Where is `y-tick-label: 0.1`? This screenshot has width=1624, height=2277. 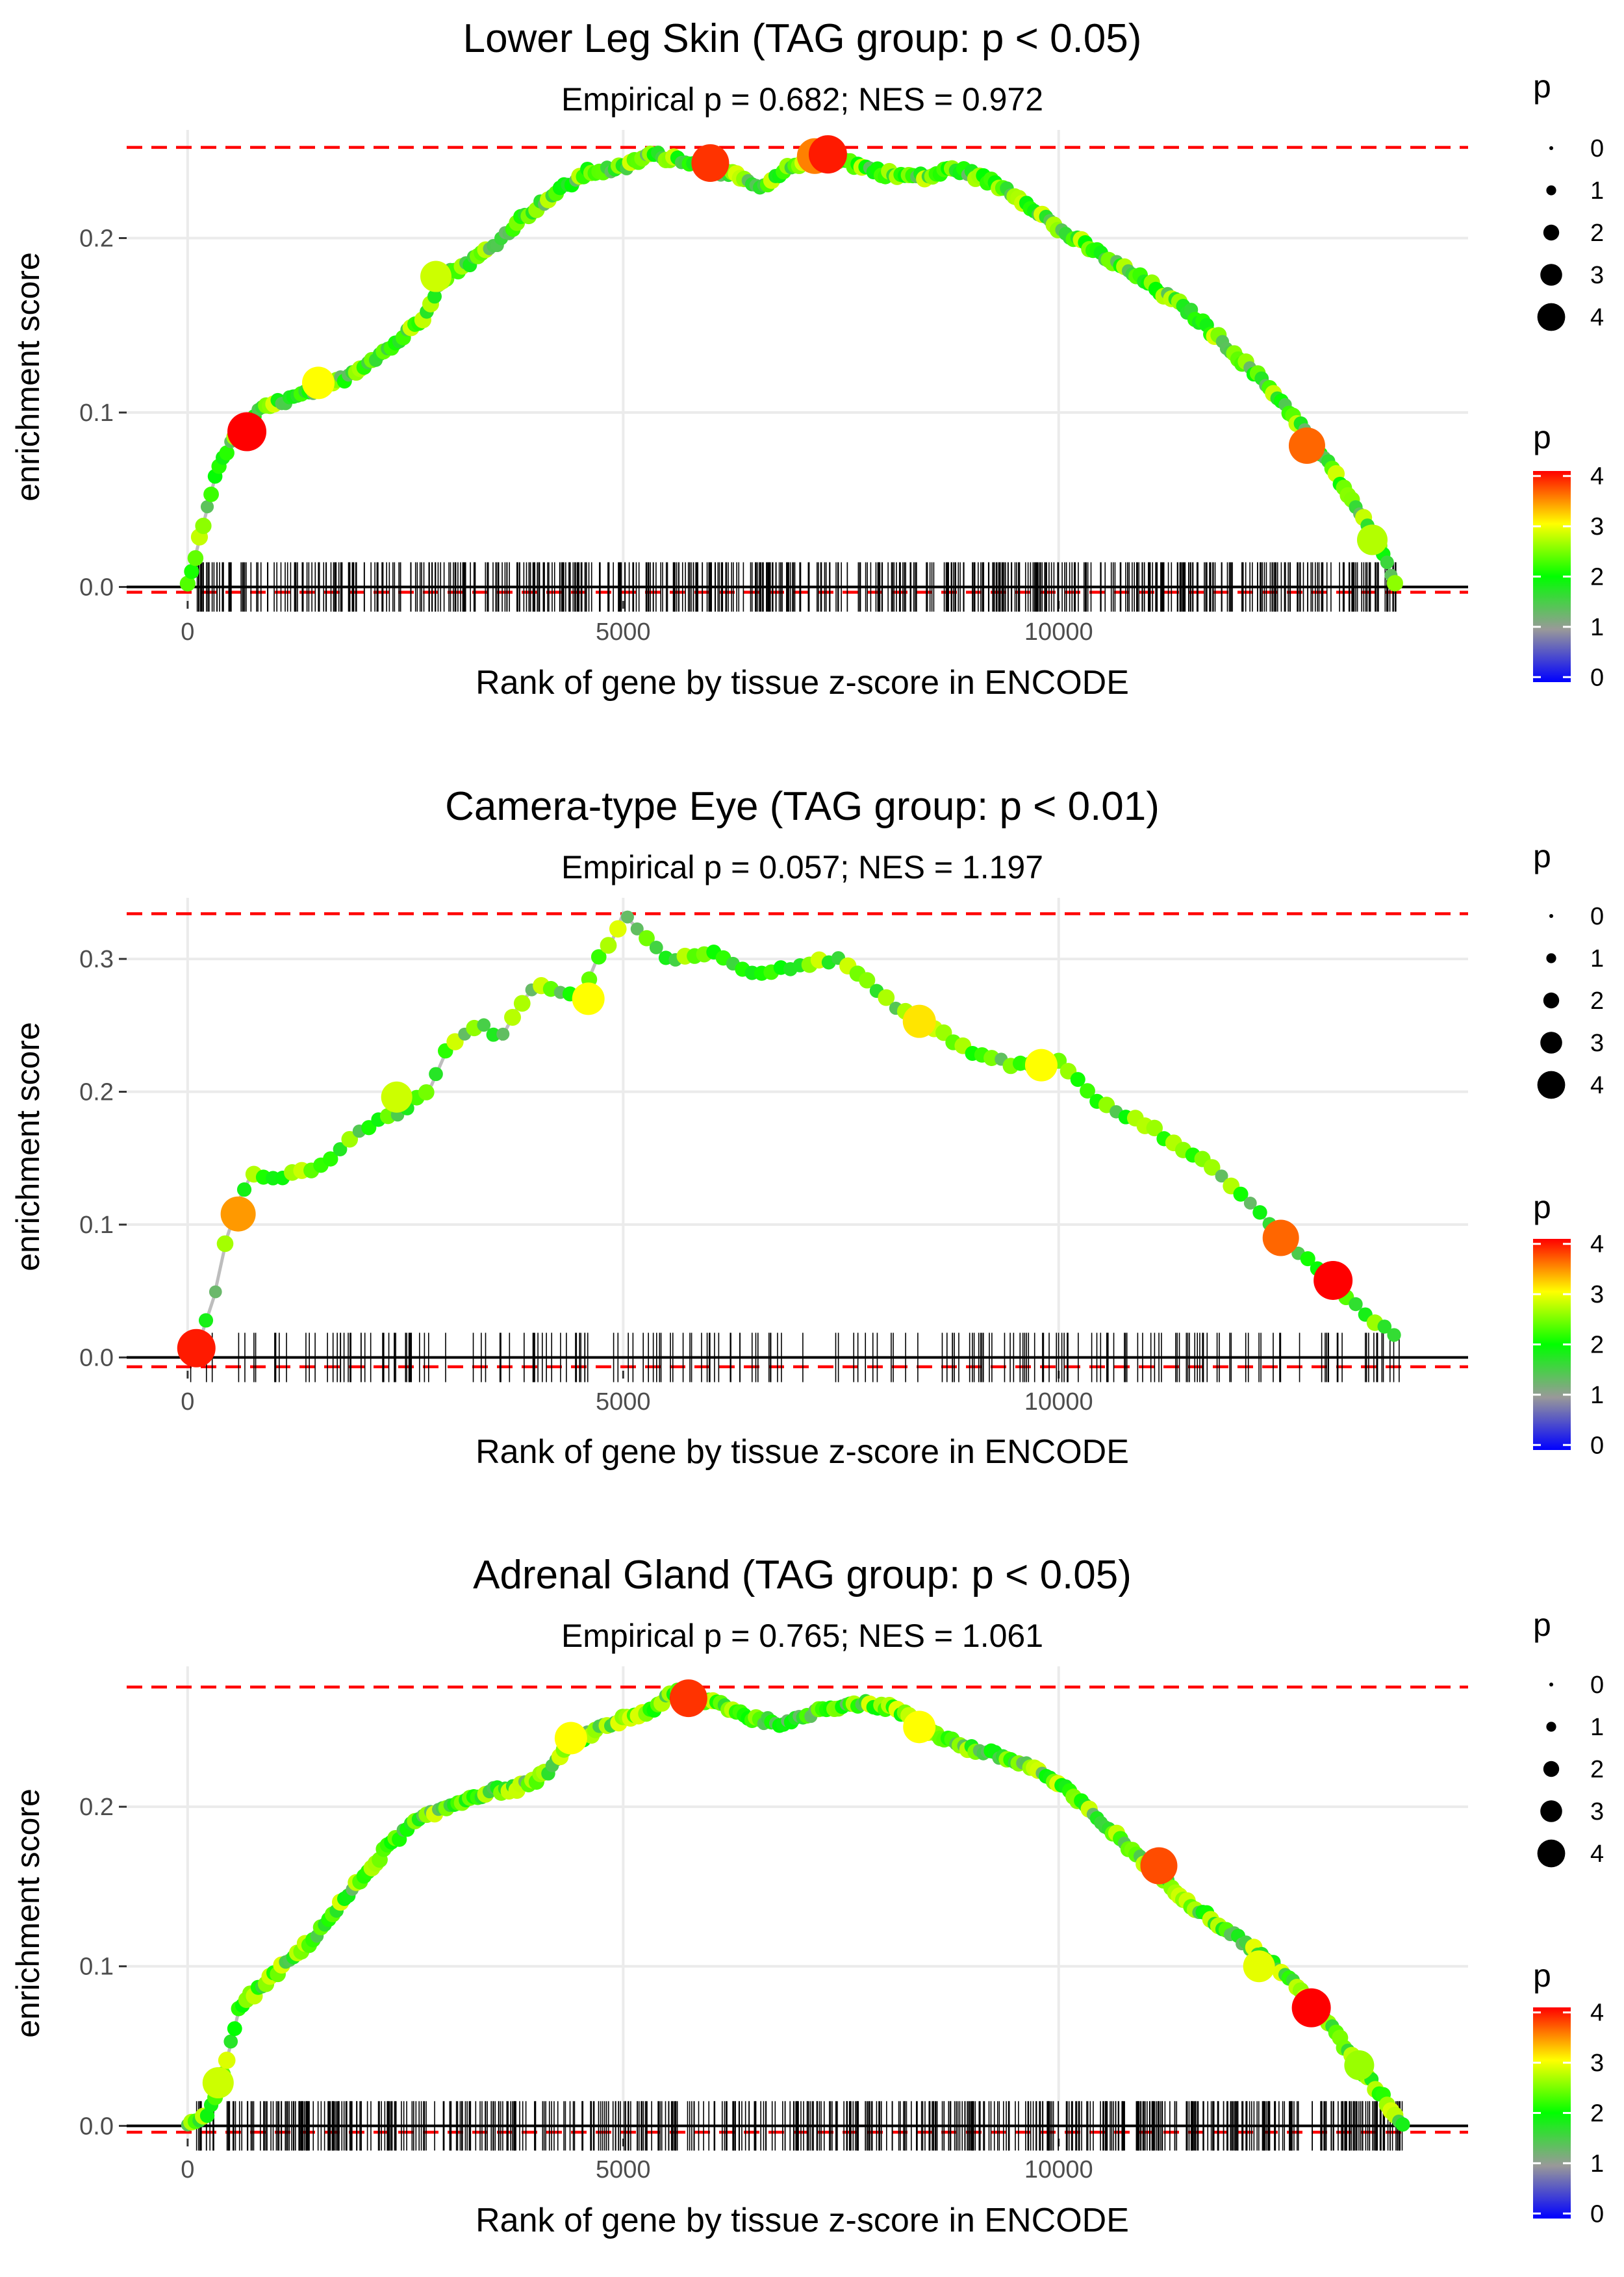
y-tick-label: 0.1 is located at coordinates (96, 414).